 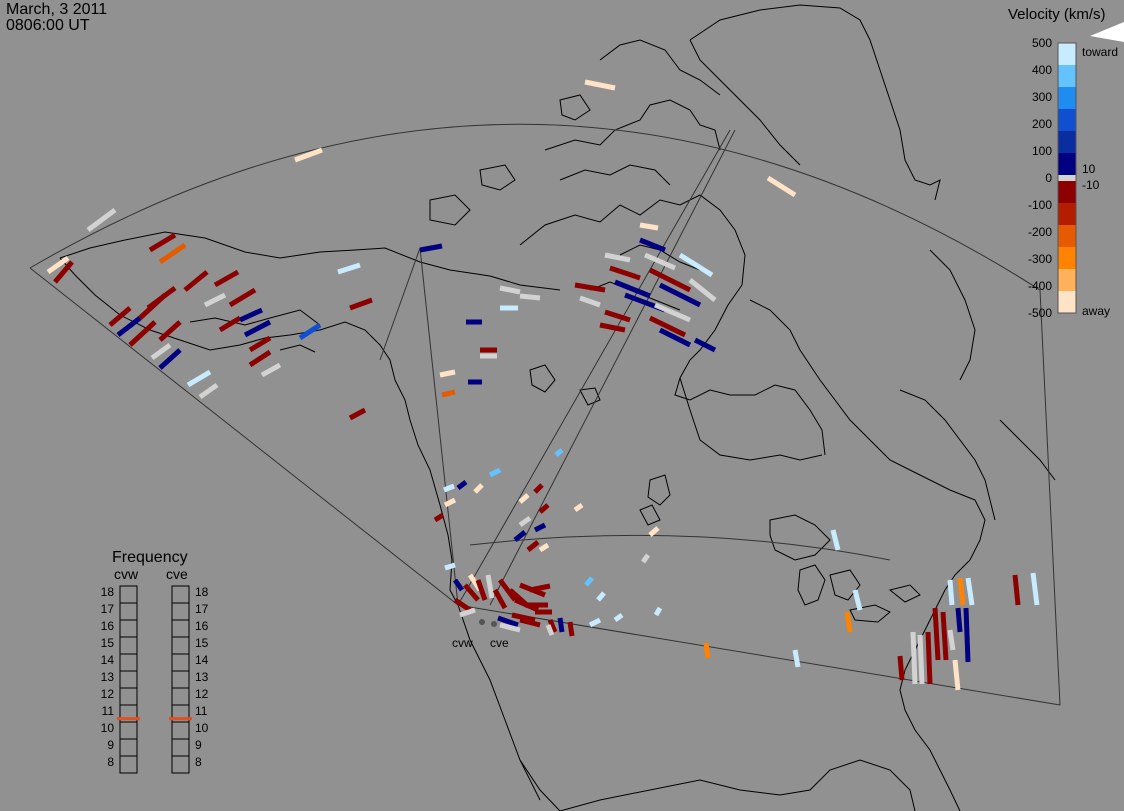 What do you see at coordinates (1041, 151) in the screenshot?
I see `velocity-tick-label: 100` at bounding box center [1041, 151].